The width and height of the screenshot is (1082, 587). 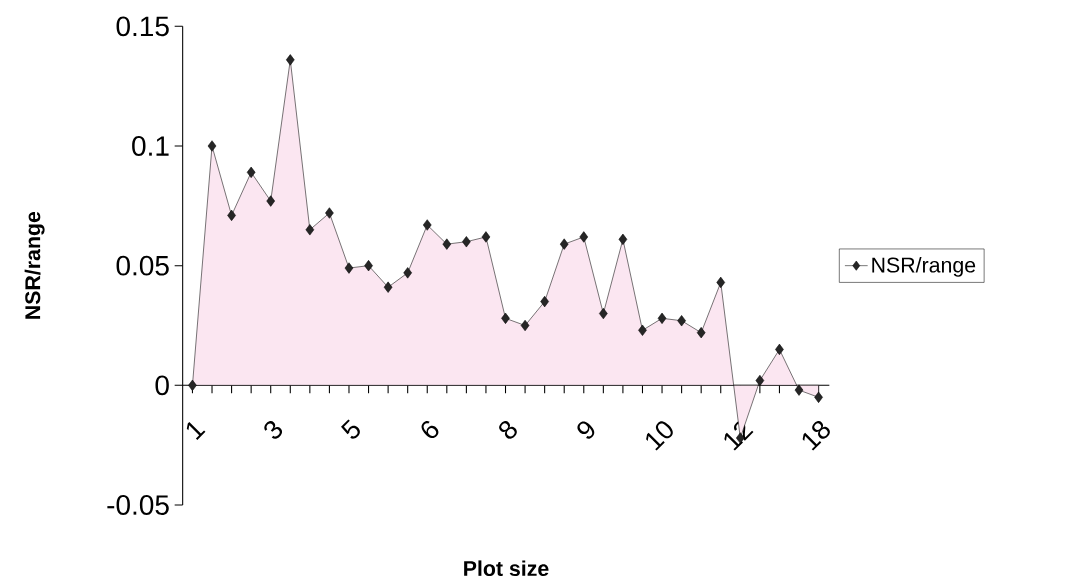 What do you see at coordinates (924, 266) in the screenshot?
I see `legend-label: NSR/range` at bounding box center [924, 266].